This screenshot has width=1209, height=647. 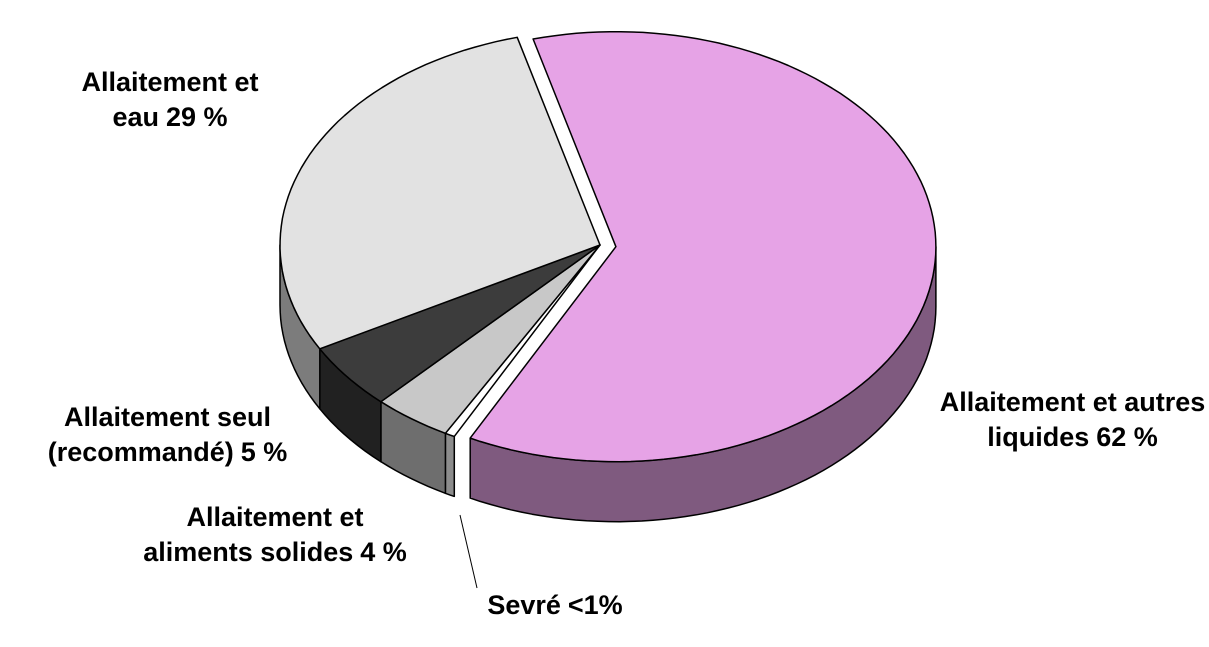 I want to click on slice-label: Allaitement et autres liquides 62 %, so click(x=1072, y=420).